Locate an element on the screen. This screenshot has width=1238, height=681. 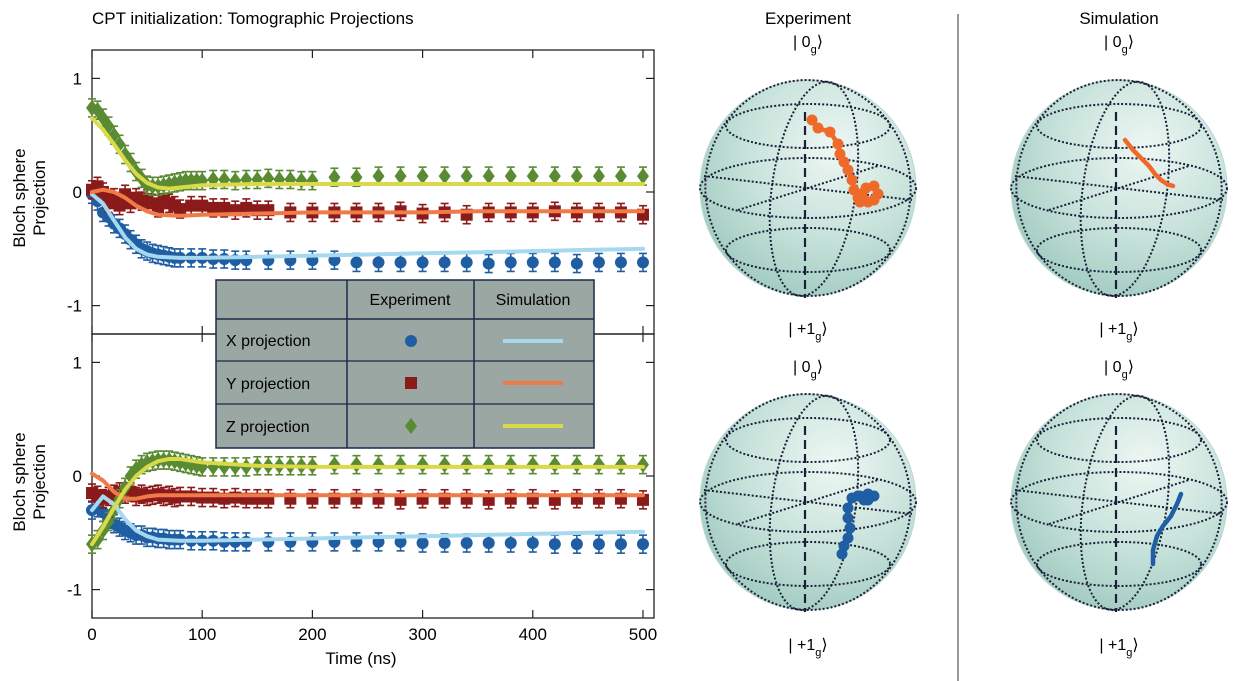
legend-marks is located at coordinates (484, 385).